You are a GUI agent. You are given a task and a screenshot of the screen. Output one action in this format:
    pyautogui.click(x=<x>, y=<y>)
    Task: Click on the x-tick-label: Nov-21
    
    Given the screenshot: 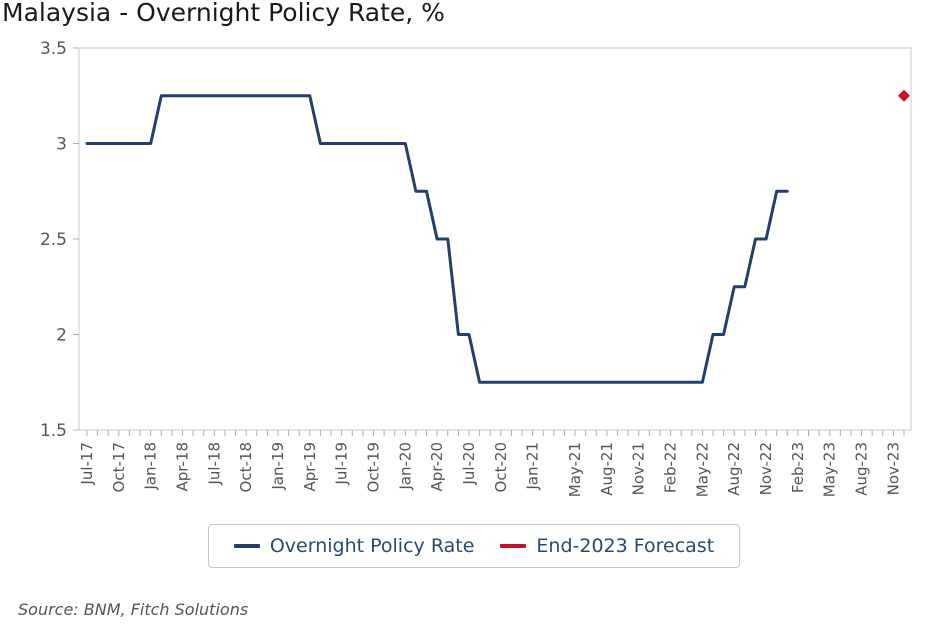 What is the action you would take?
    pyautogui.click(x=639, y=468)
    